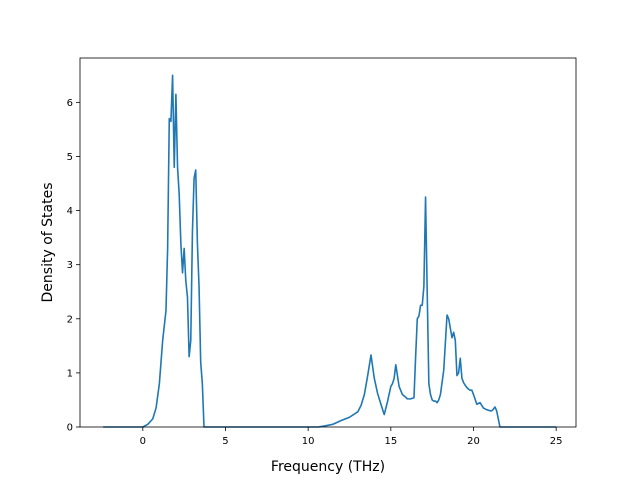  I want to click on x-tick-label: 15, so click(390, 441).